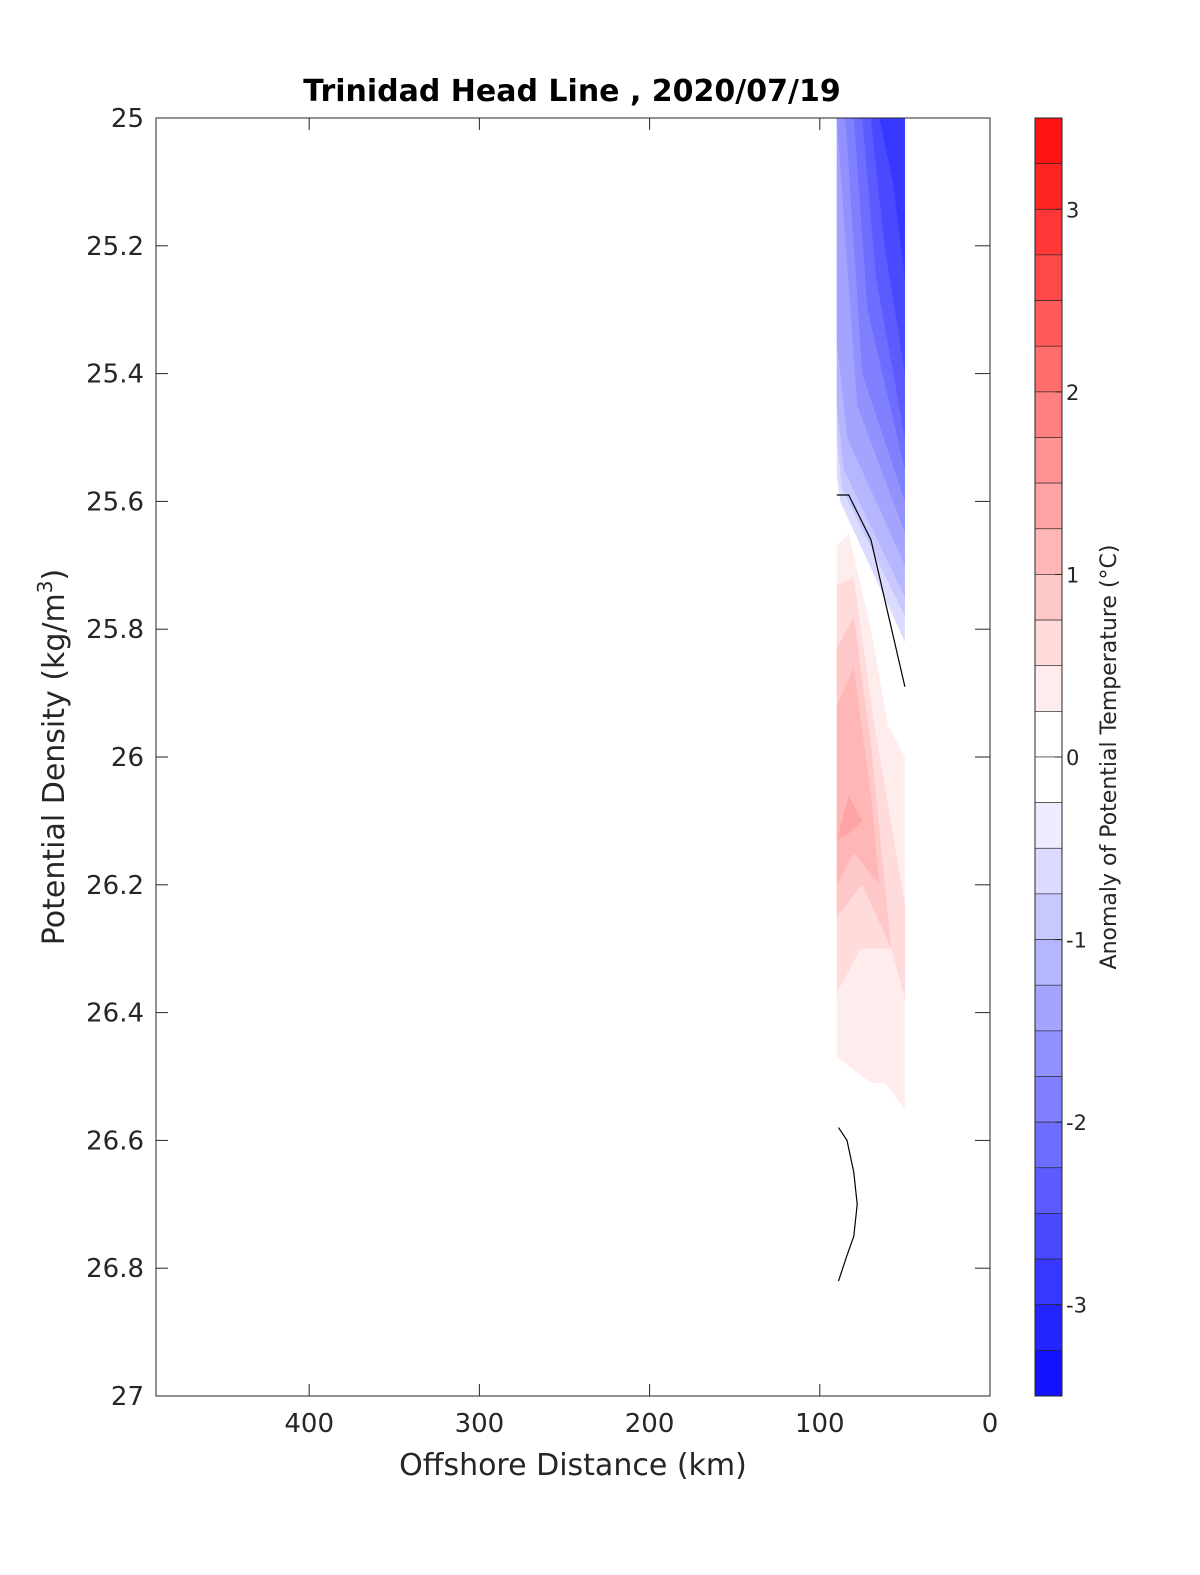 The width and height of the screenshot is (1200, 1575). I want to click on y-tick-label: 26.4, so click(115, 1014).